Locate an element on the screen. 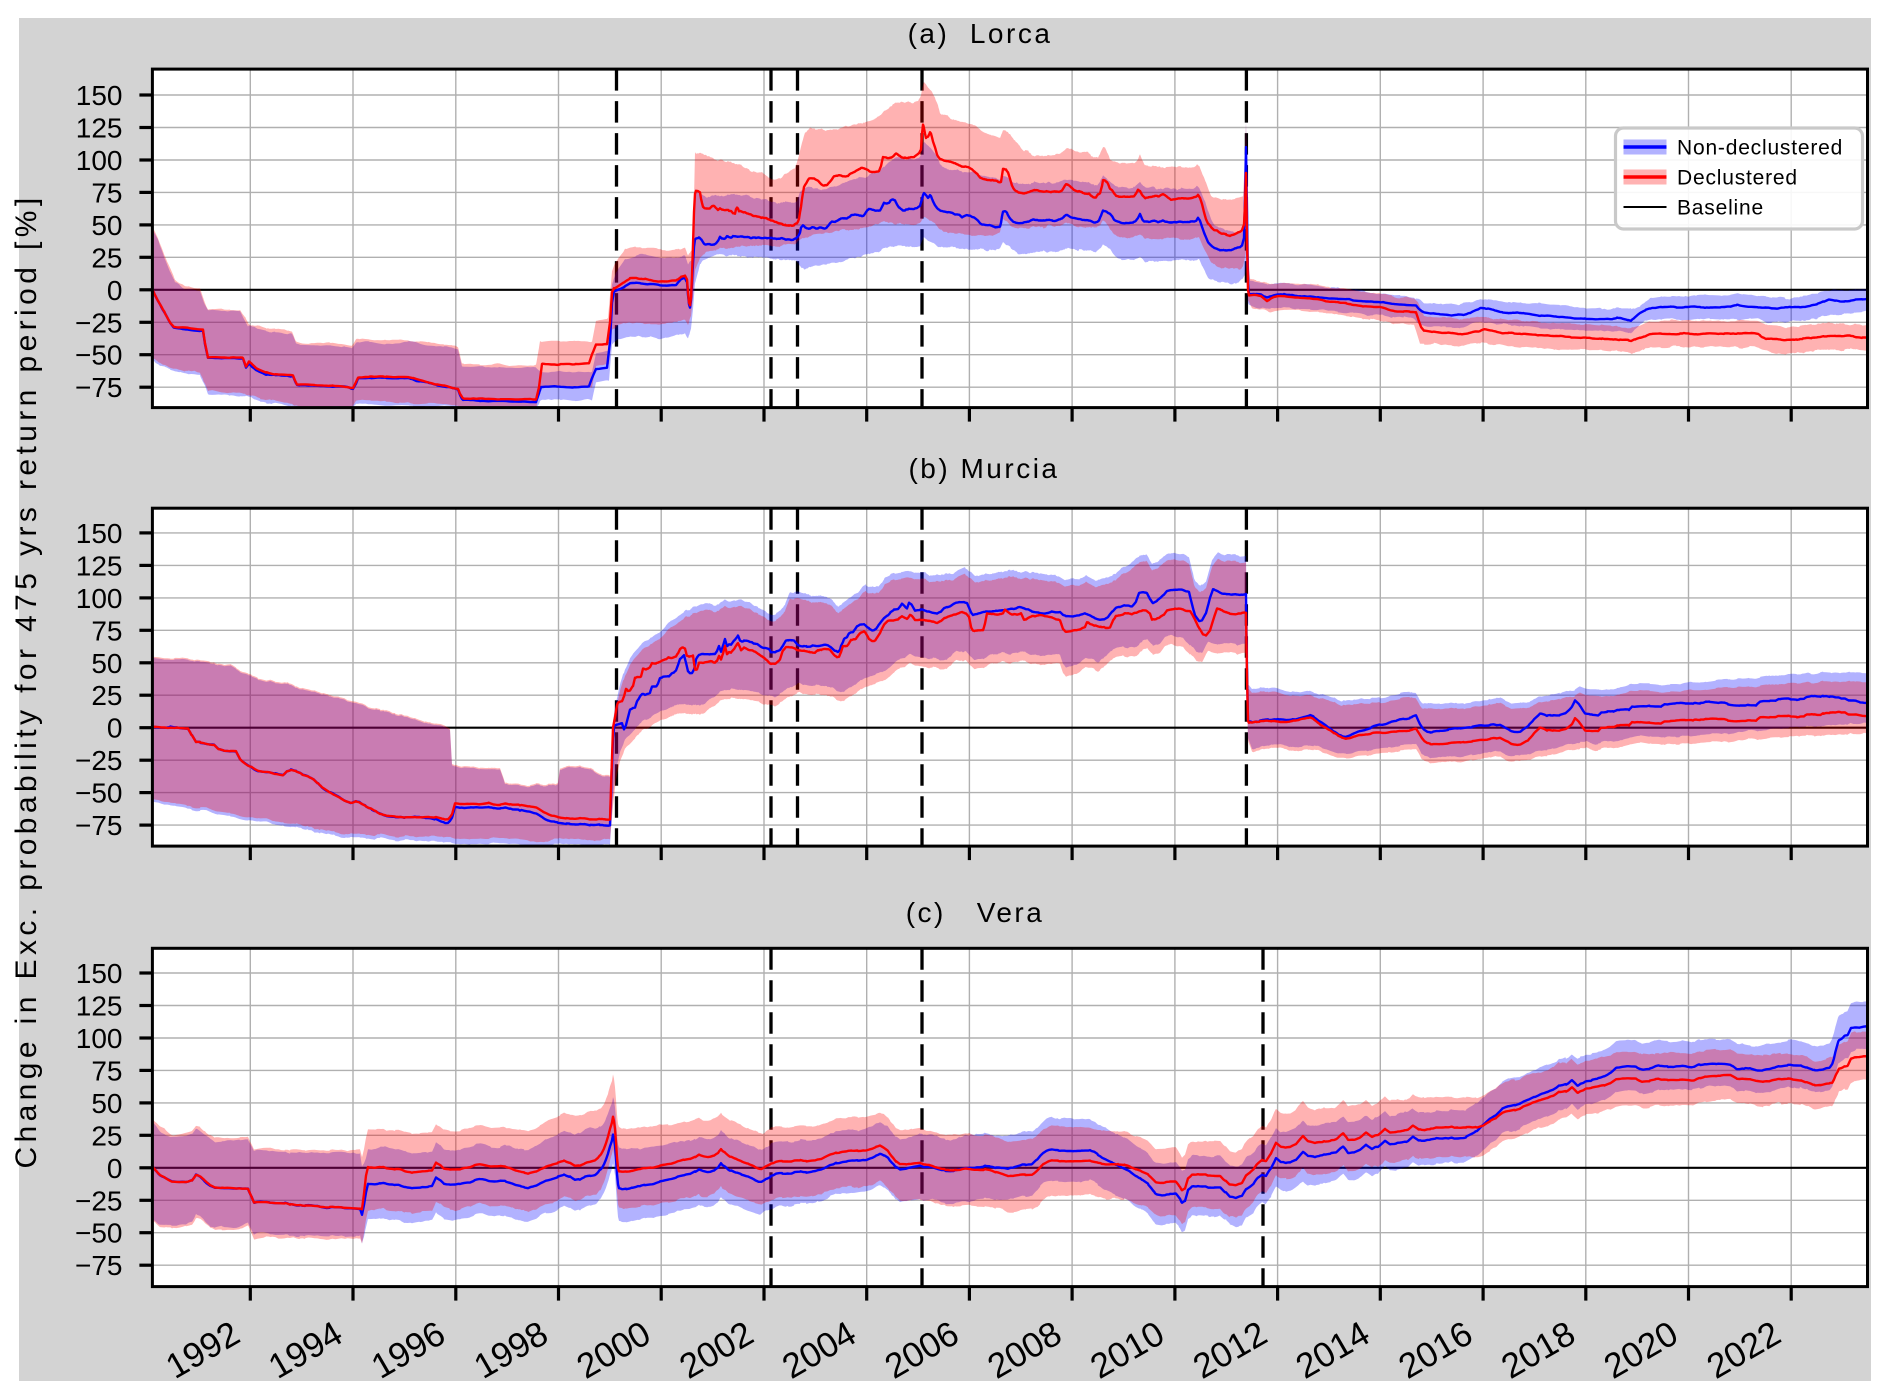  svg-text: Baseline is located at coordinates (1720, 208).